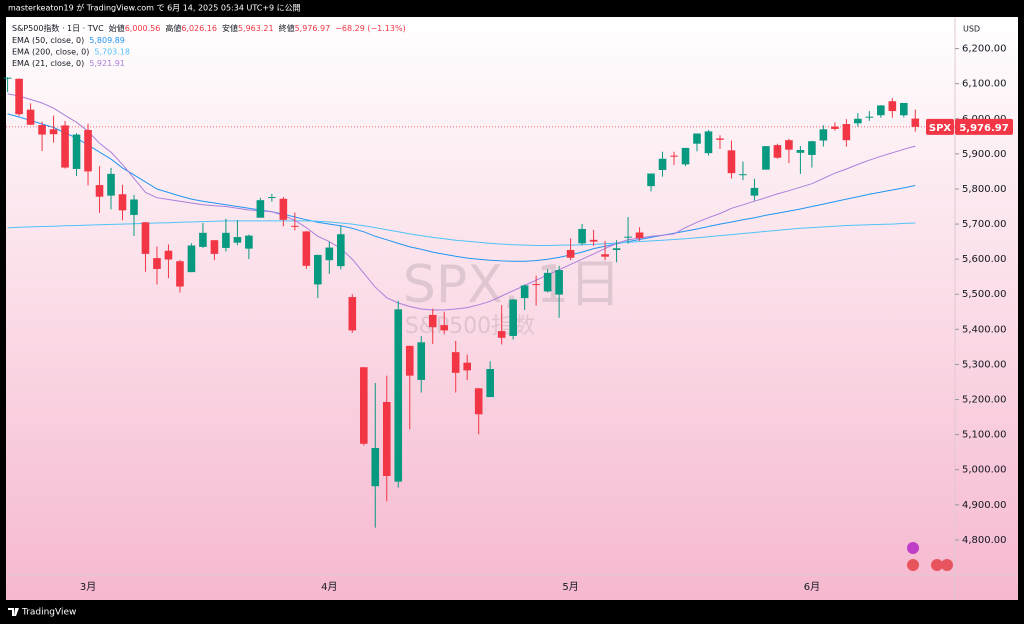 The width and height of the screenshot is (1024, 624). What do you see at coordinates (940, 126) in the screenshot?
I see `symbol-tag` at bounding box center [940, 126].